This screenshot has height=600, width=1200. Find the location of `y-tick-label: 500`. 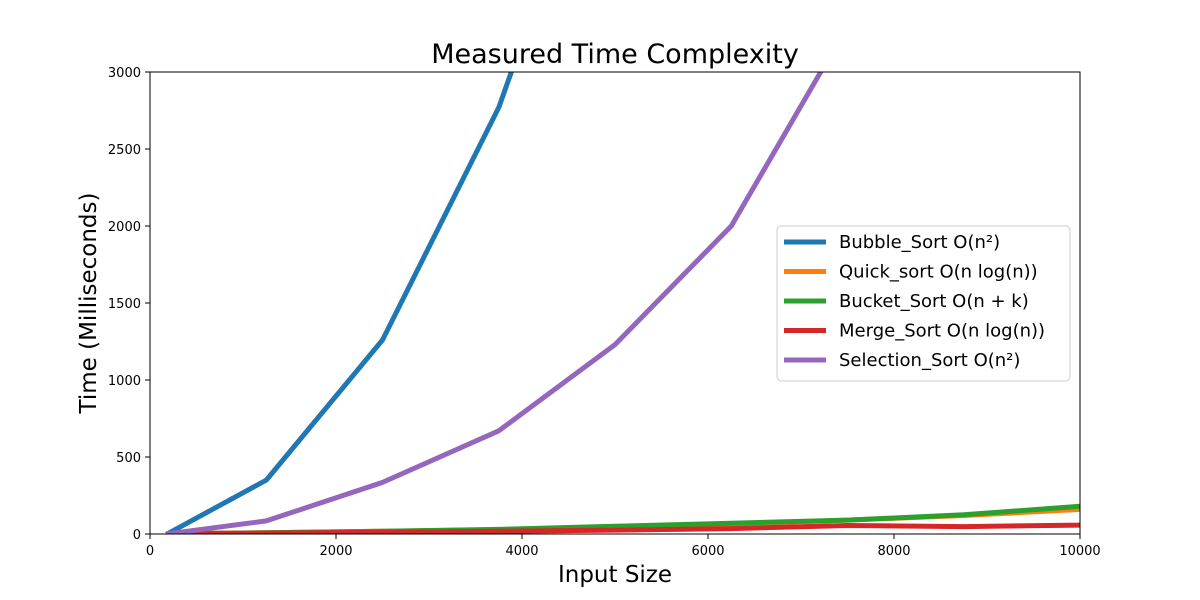

y-tick-label: 500 is located at coordinates (128, 458).